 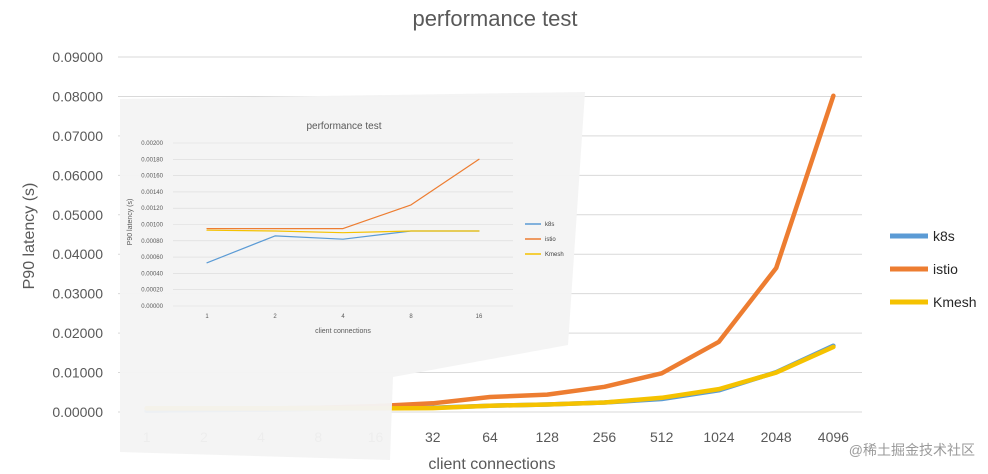 What do you see at coordinates (490, 437) in the screenshot?
I see `x-tick-label: 64` at bounding box center [490, 437].